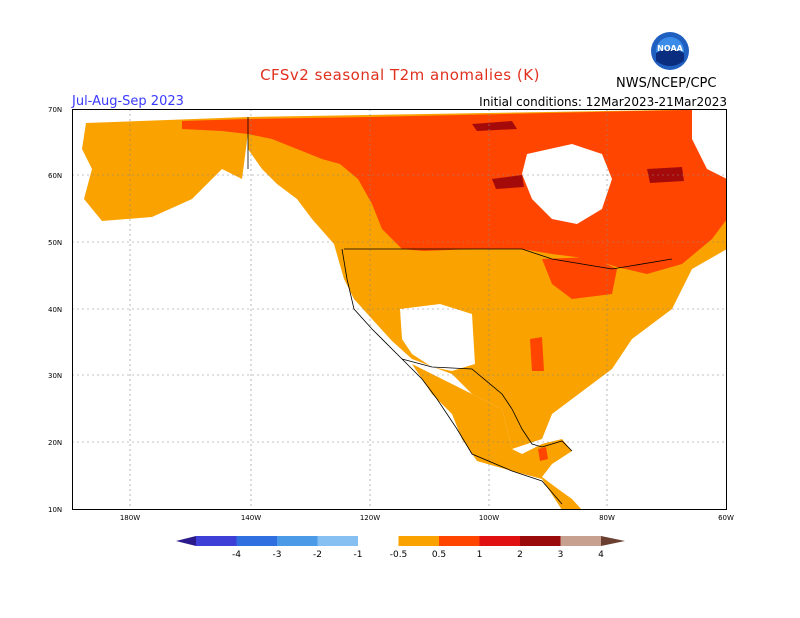 This screenshot has height=618, width=800. Describe the element at coordinates (439, 555) in the screenshot. I see `legend-tick-label: 0.5` at that location.